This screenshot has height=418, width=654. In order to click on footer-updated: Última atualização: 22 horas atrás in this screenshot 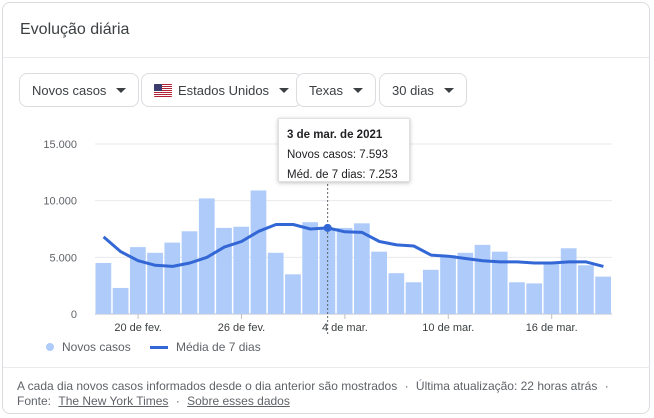, I will do `click(506, 386)`.